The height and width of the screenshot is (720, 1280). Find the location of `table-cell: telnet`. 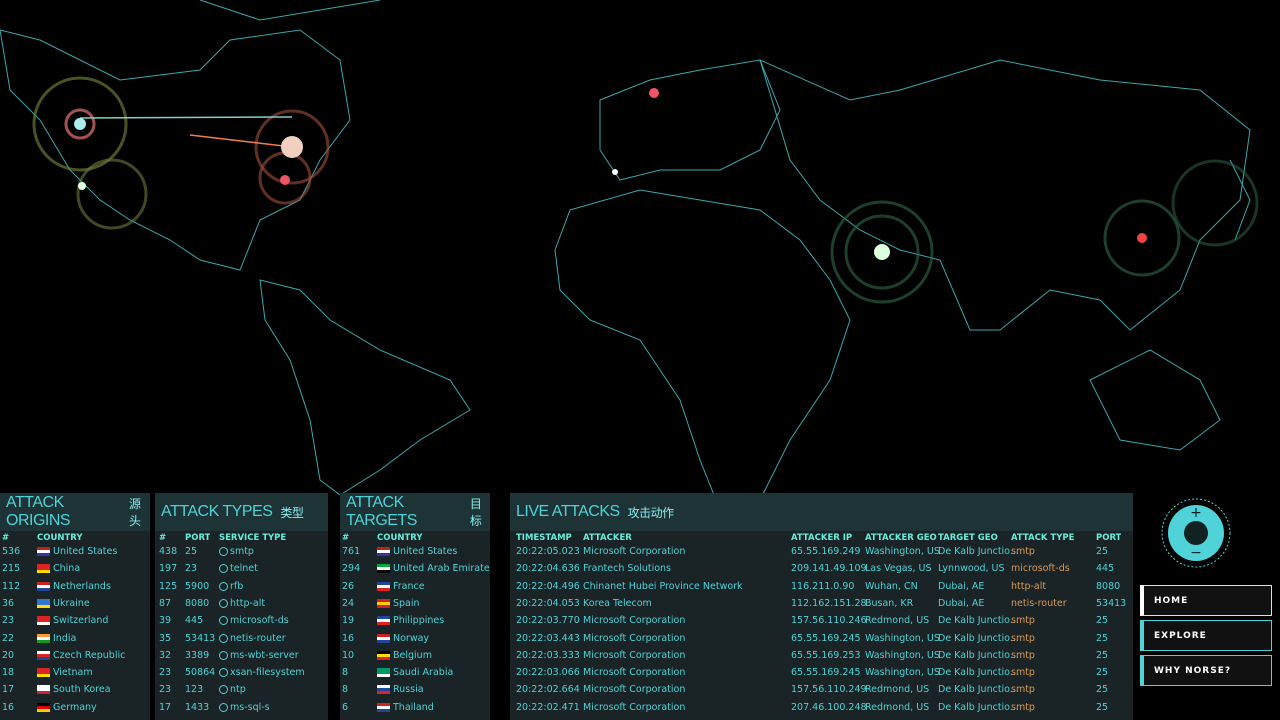

table-cell: telnet is located at coordinates (244, 569).